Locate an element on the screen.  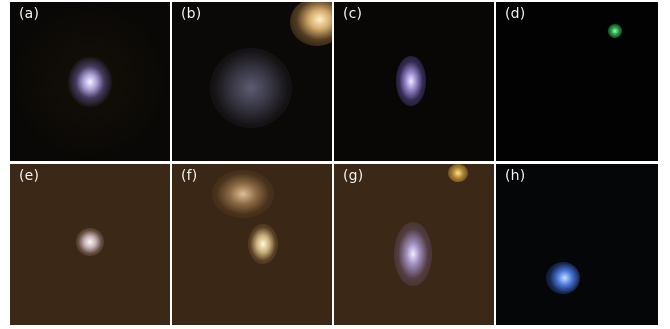
panel-a: (a) is located at coordinates (90, 81).